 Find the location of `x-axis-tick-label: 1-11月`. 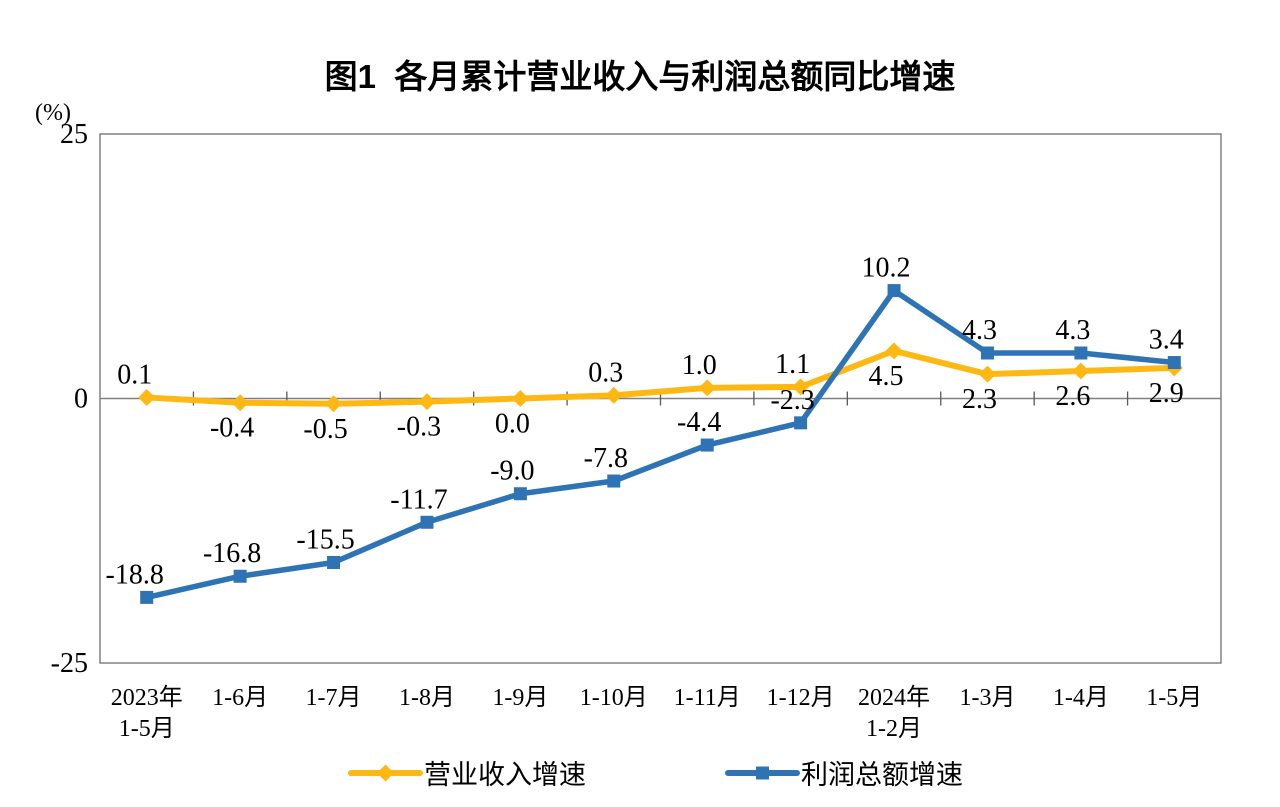

x-axis-tick-label: 1-11月 is located at coordinates (707, 698).